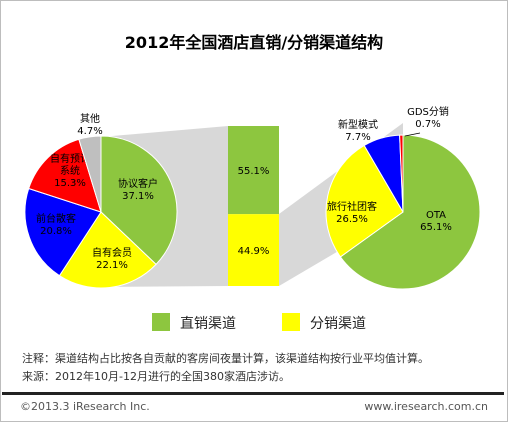 Image resolution: width=508 pixels, height=422 pixels. Describe the element at coordinates (436, 227) in the screenshot. I see `right-pie-label-0-line-1: 65.1%` at that location.